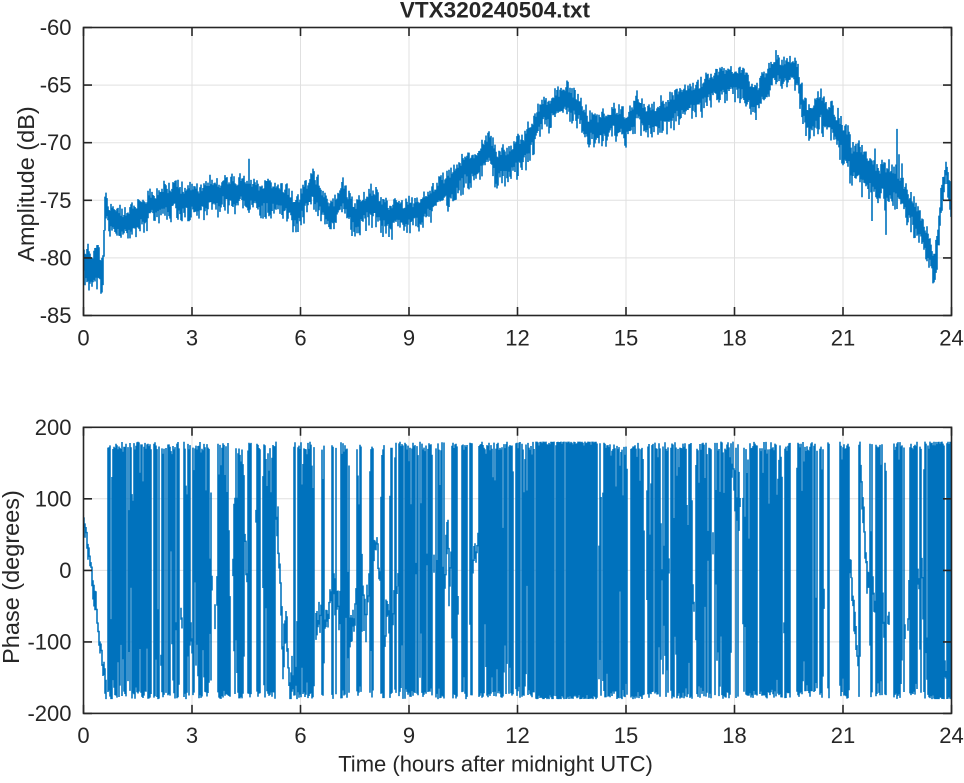  Describe the element at coordinates (49, 713) in the screenshot. I see `svg-text: -200` at that location.